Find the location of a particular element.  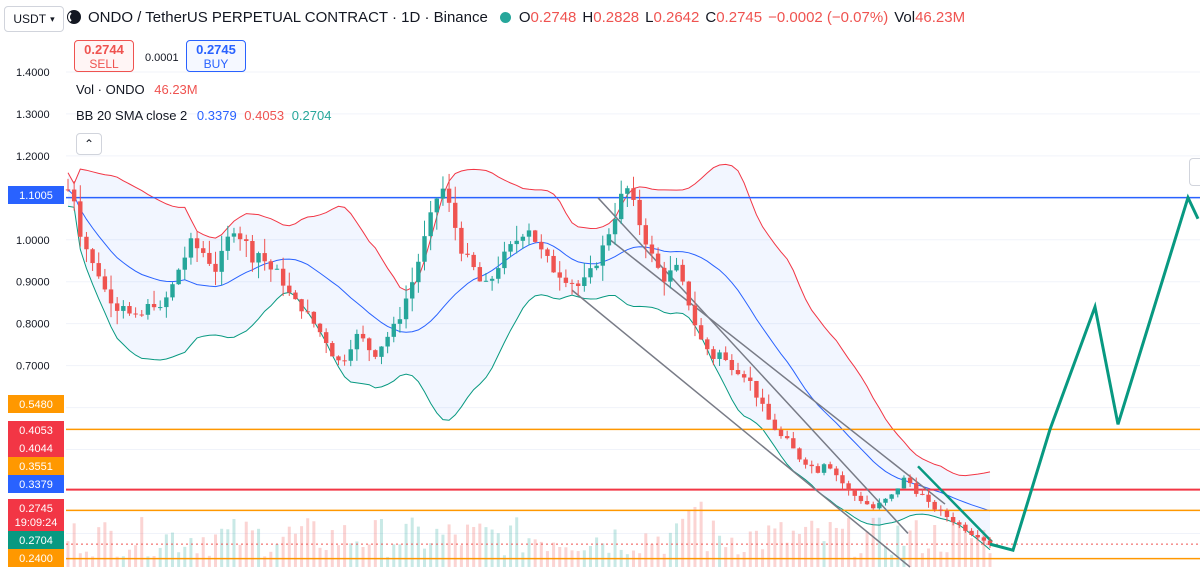

right-panel-handle is located at coordinates (1194, 172).